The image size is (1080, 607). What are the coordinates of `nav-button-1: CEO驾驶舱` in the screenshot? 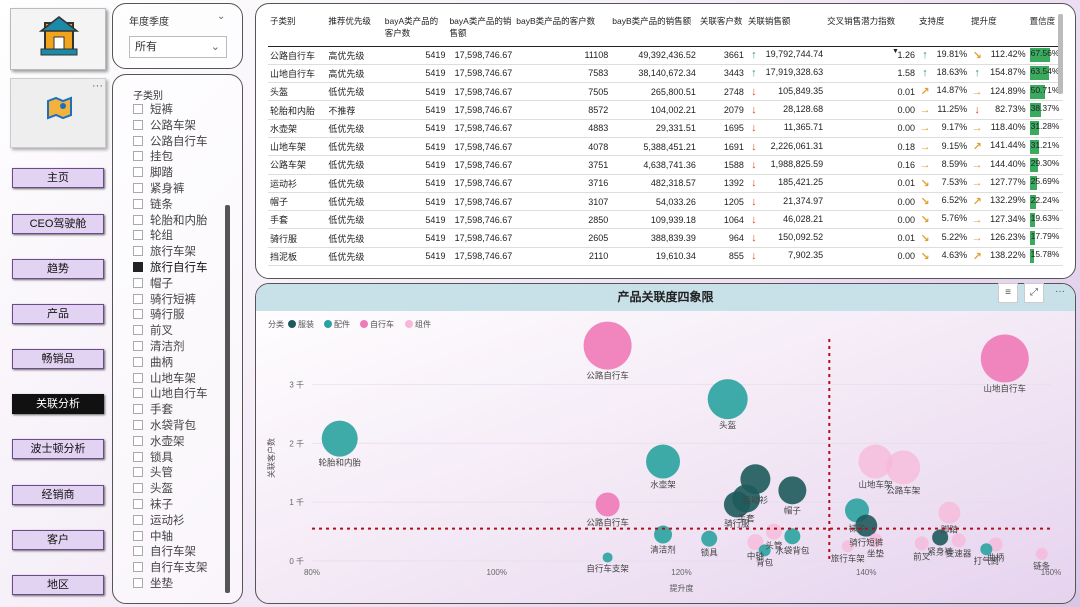 It's located at (58, 224).